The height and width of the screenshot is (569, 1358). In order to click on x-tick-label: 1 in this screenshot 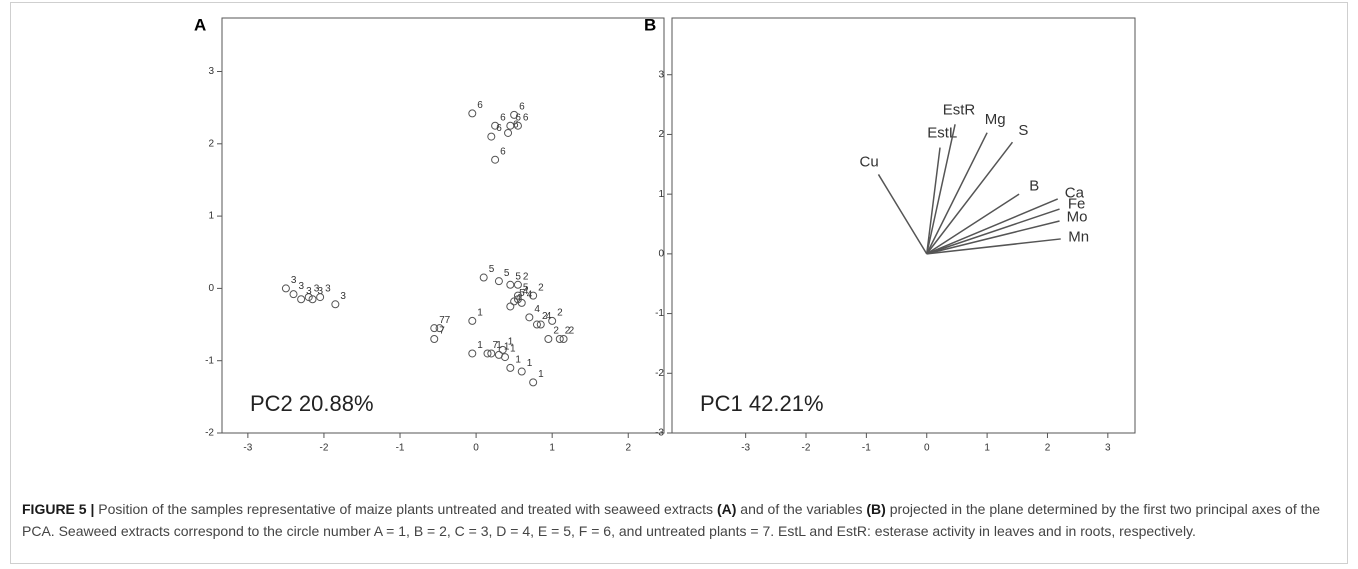, I will do `click(552, 448)`.